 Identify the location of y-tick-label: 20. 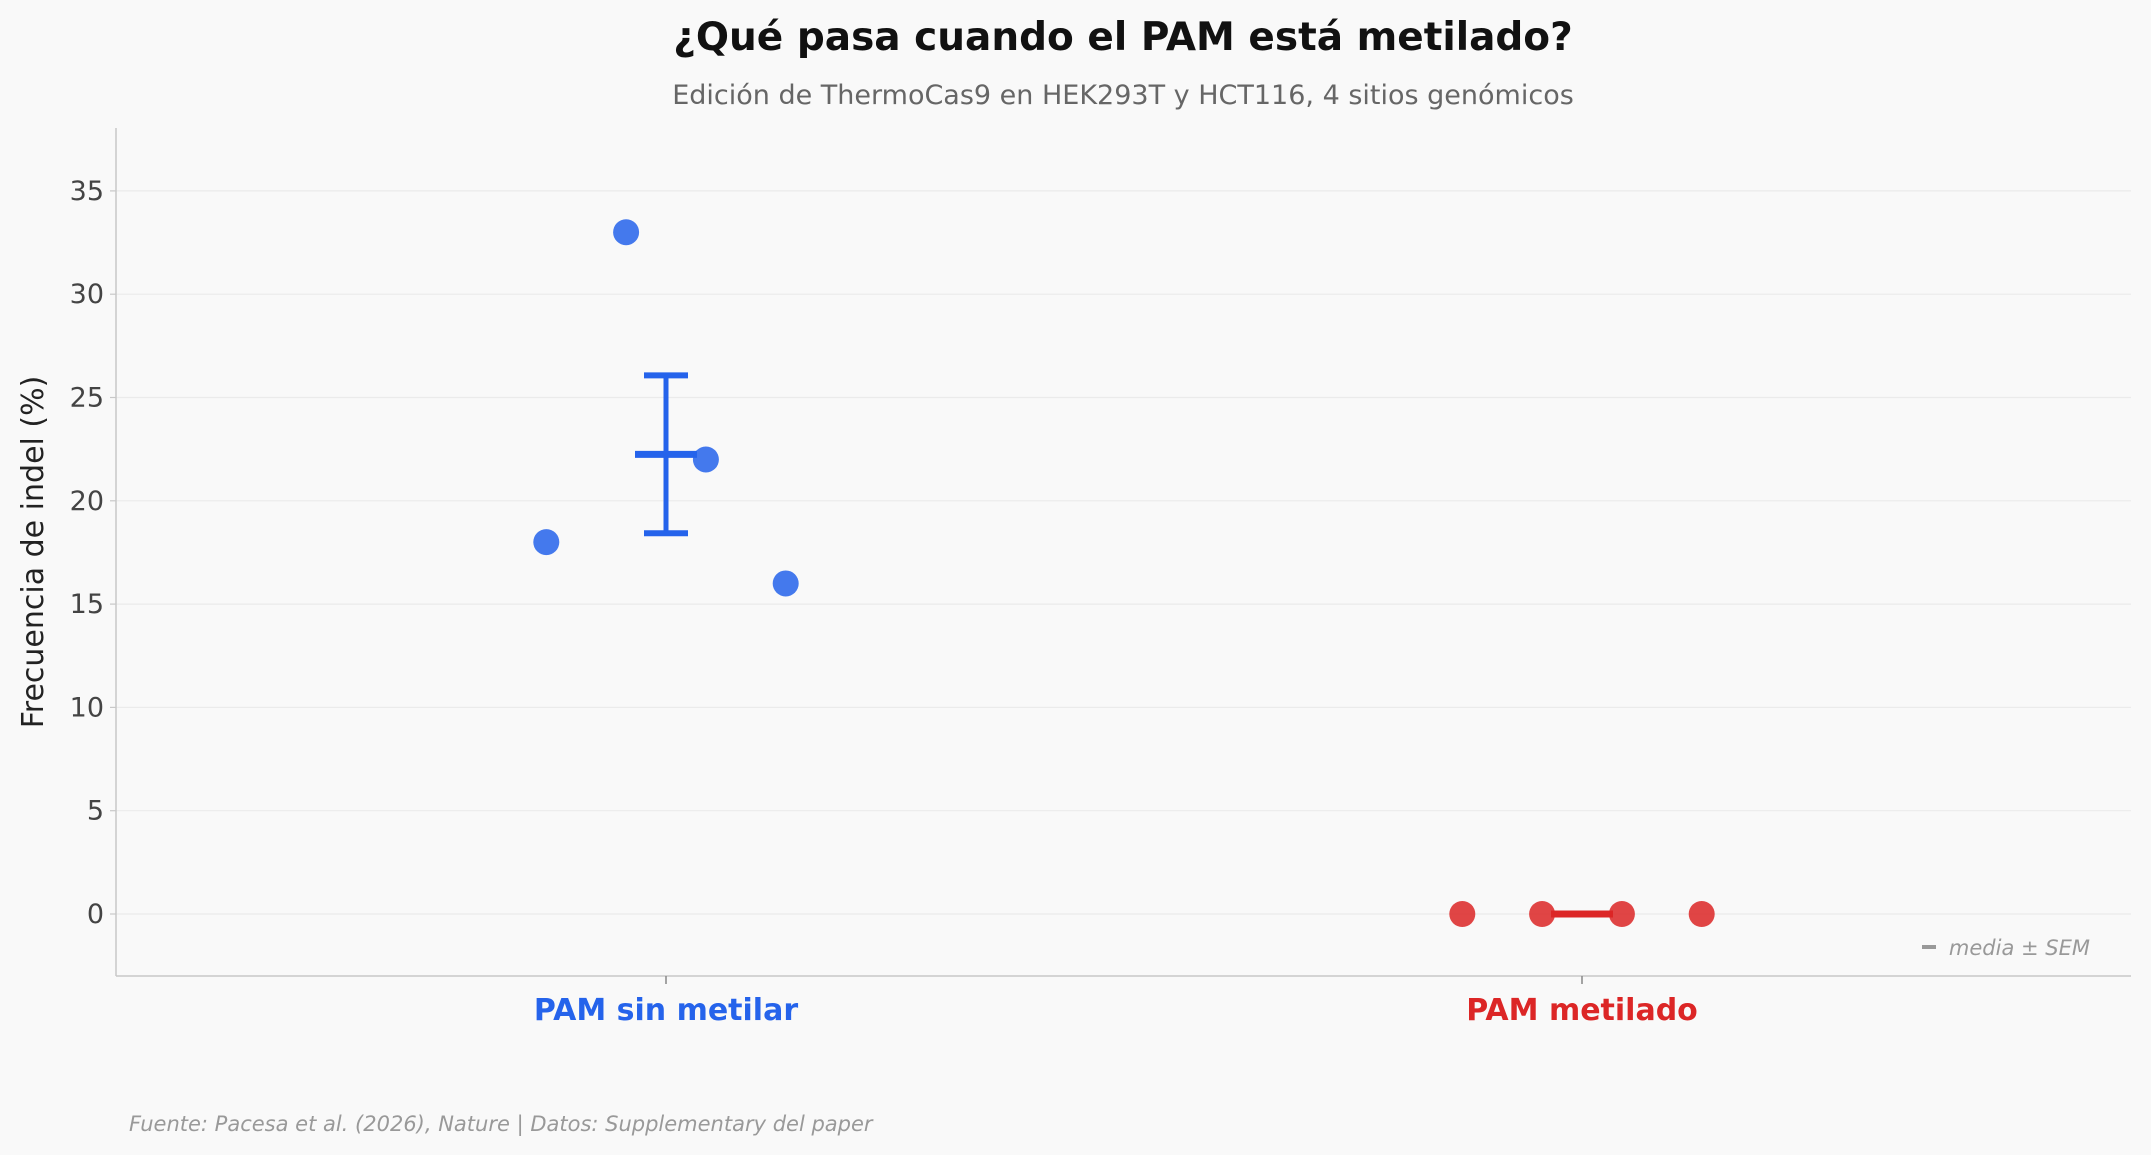
(87, 501).